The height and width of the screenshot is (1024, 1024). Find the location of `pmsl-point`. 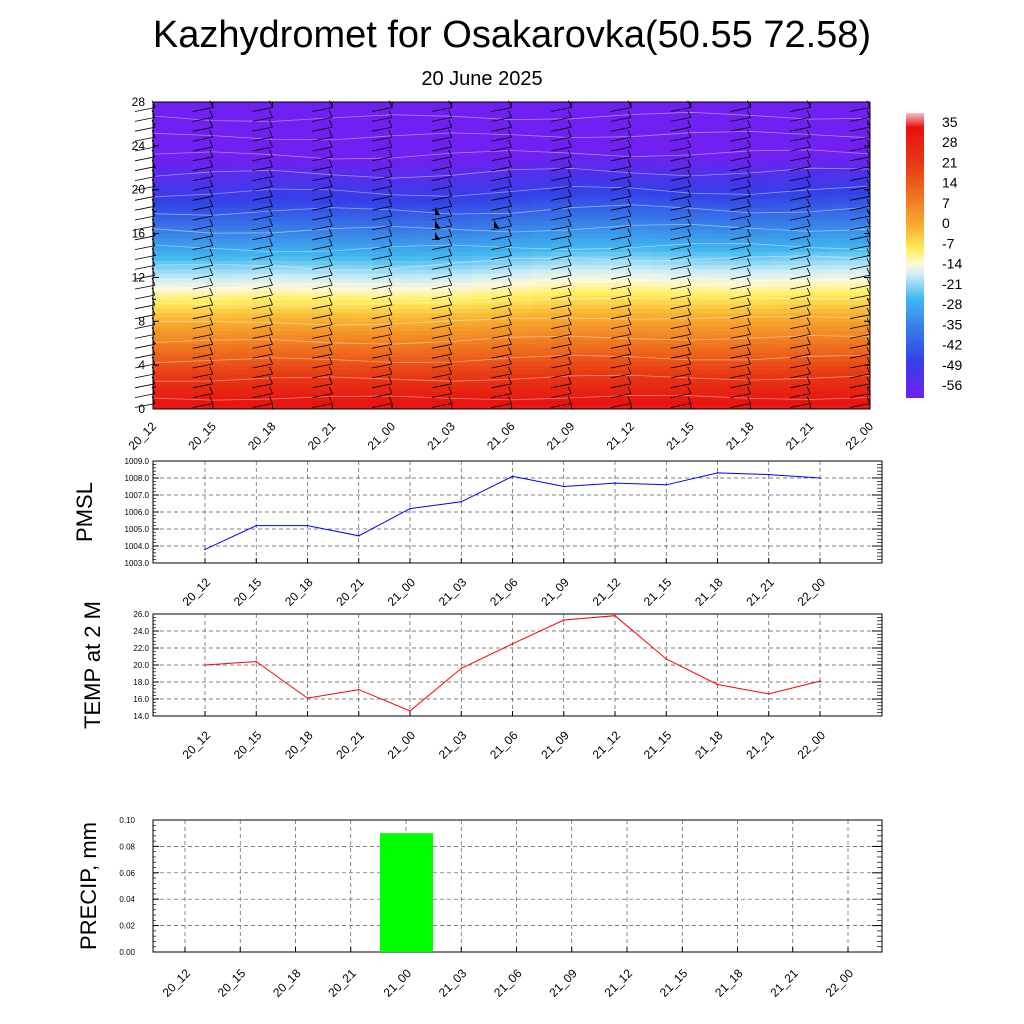

pmsl-point is located at coordinates (564, 486).